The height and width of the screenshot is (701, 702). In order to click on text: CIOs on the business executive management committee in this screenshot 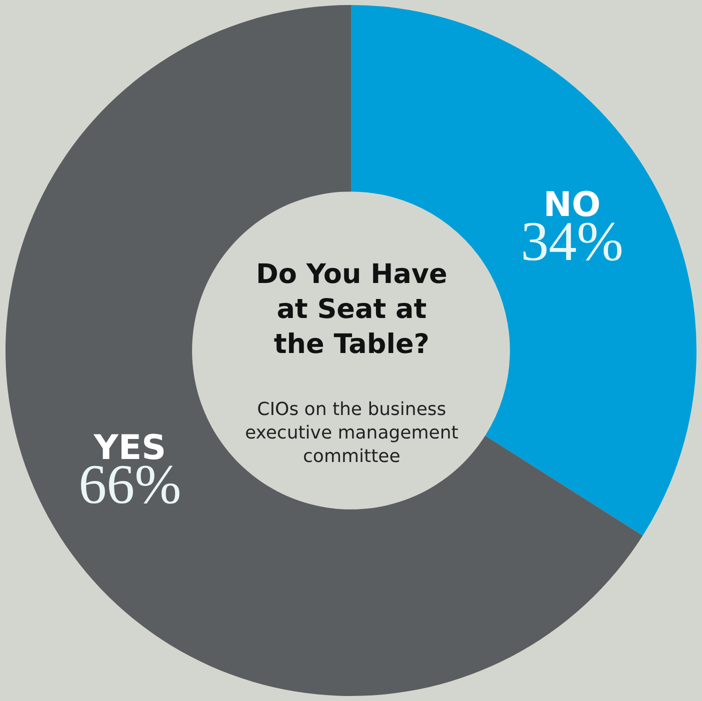, I will do `click(351, 433)`.